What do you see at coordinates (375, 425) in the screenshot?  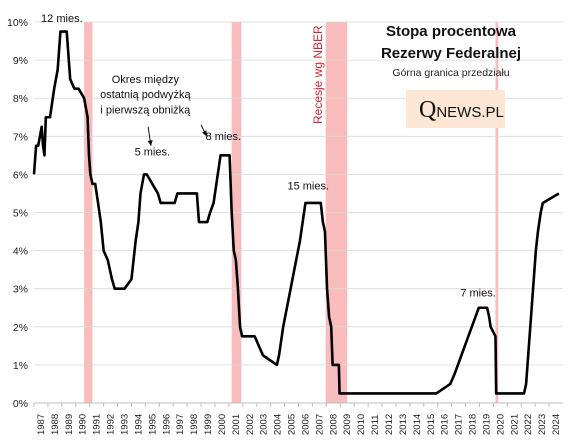 I see `x-tick-label: 2011` at bounding box center [375, 425].